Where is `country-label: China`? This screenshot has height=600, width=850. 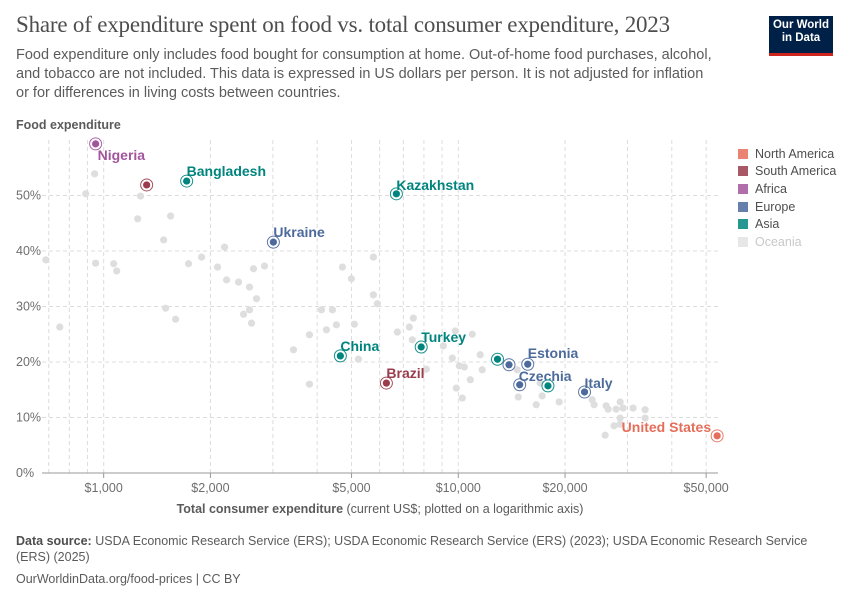
country-label: China is located at coordinates (359, 346).